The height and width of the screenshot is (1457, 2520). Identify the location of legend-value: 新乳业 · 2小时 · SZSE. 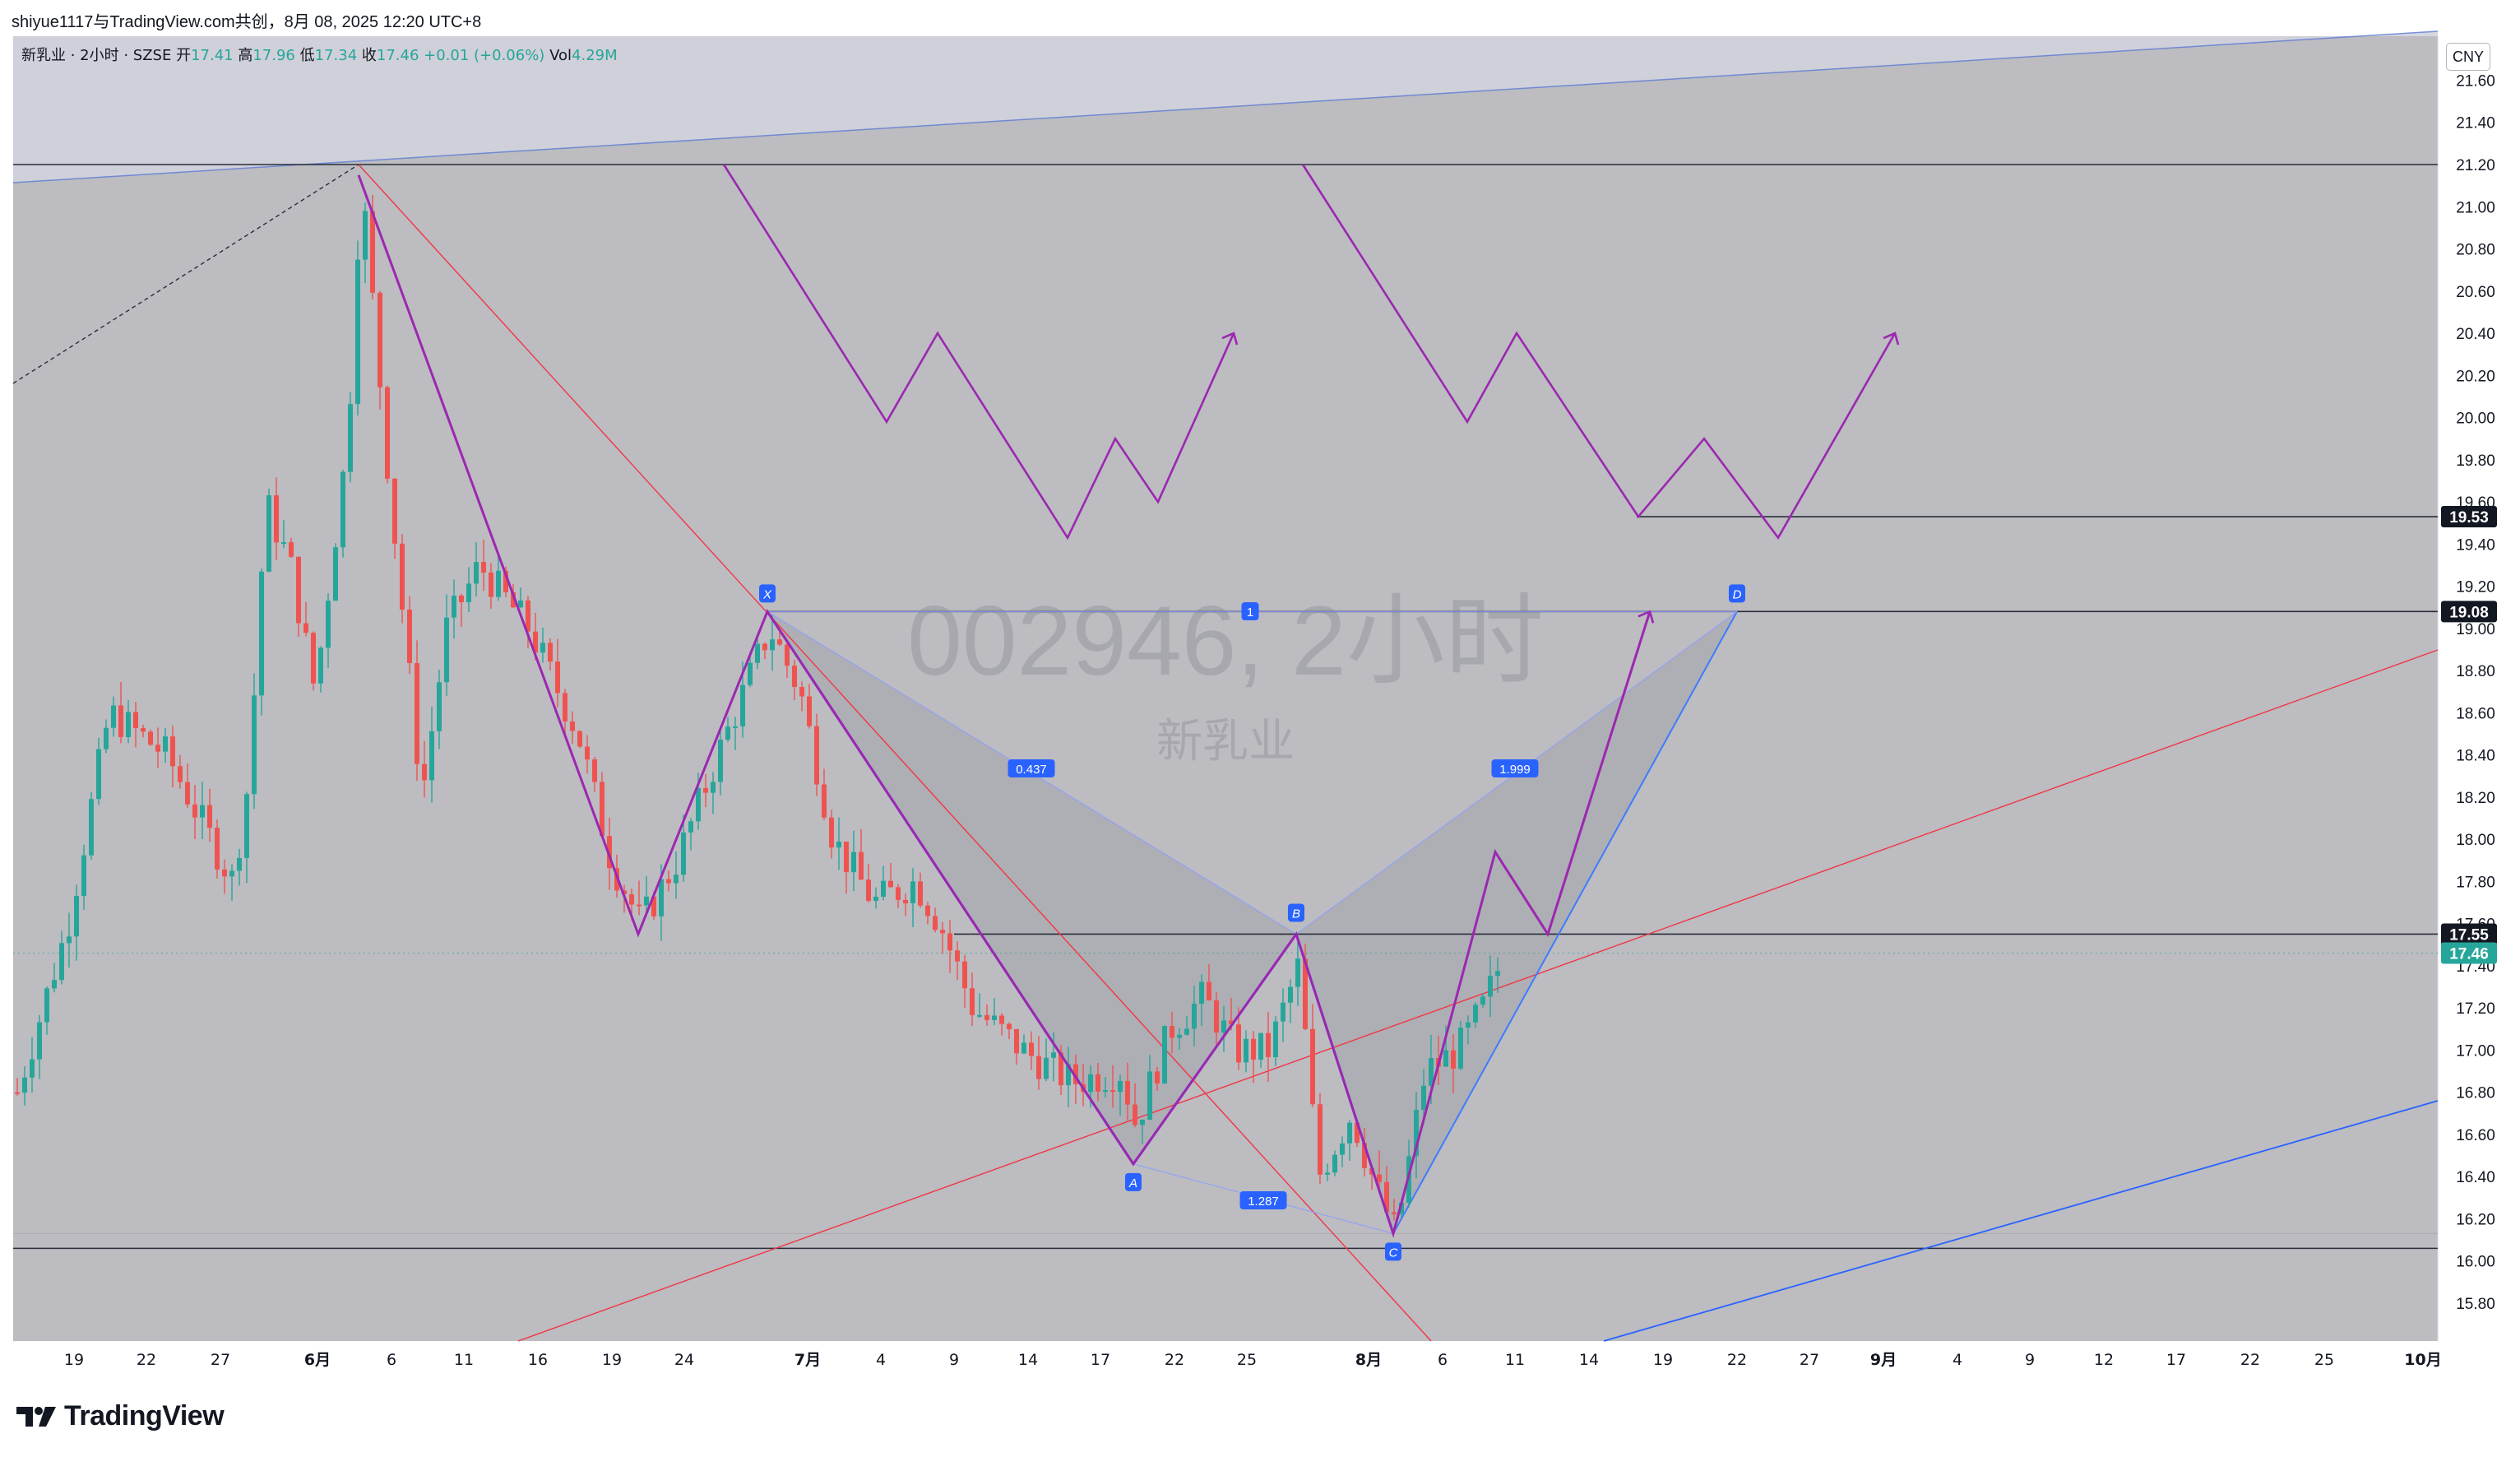
(96, 55).